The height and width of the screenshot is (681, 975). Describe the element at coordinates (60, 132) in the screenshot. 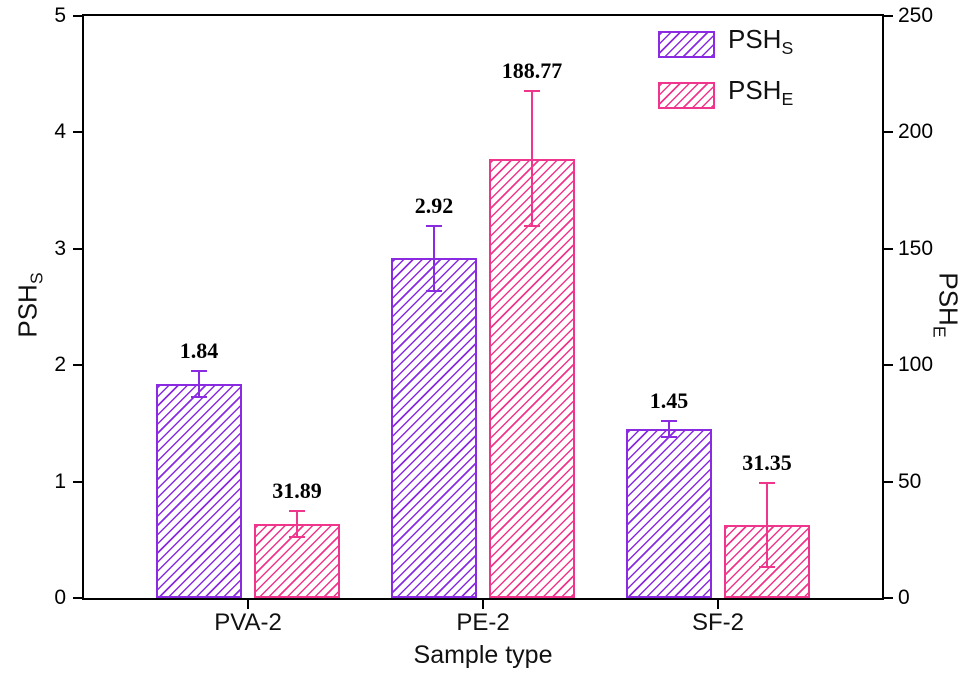

I see `left-axis-tick-label: 4` at that location.